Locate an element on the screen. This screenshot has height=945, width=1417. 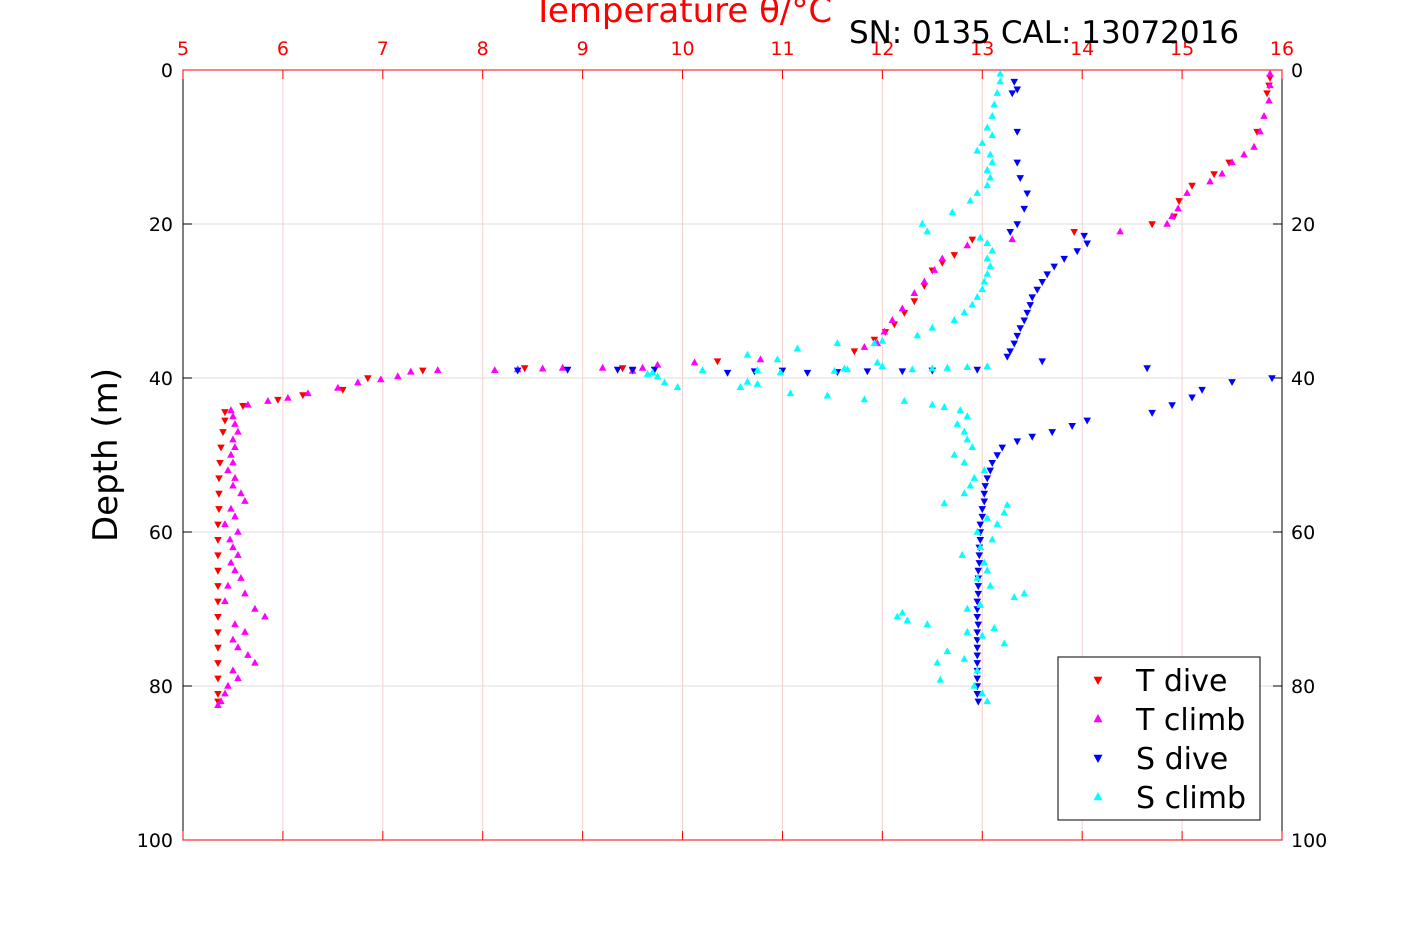
y-tick-label-left: 80 is located at coordinates (161, 687).